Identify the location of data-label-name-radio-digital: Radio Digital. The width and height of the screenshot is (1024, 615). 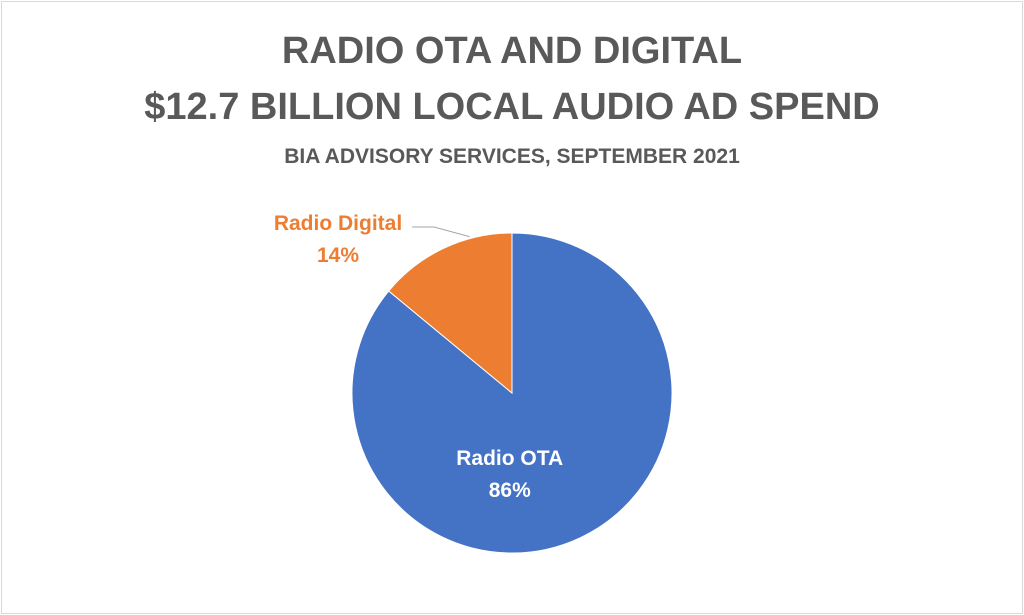
(338, 223).